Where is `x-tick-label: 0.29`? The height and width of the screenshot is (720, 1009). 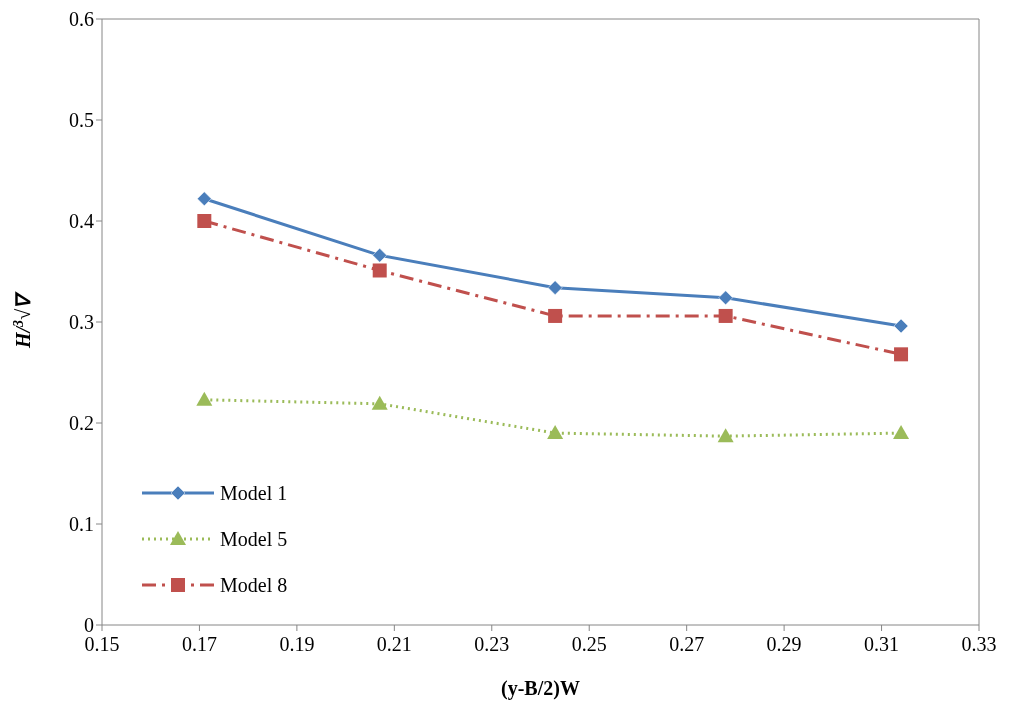
x-tick-label: 0.29 is located at coordinates (784, 644).